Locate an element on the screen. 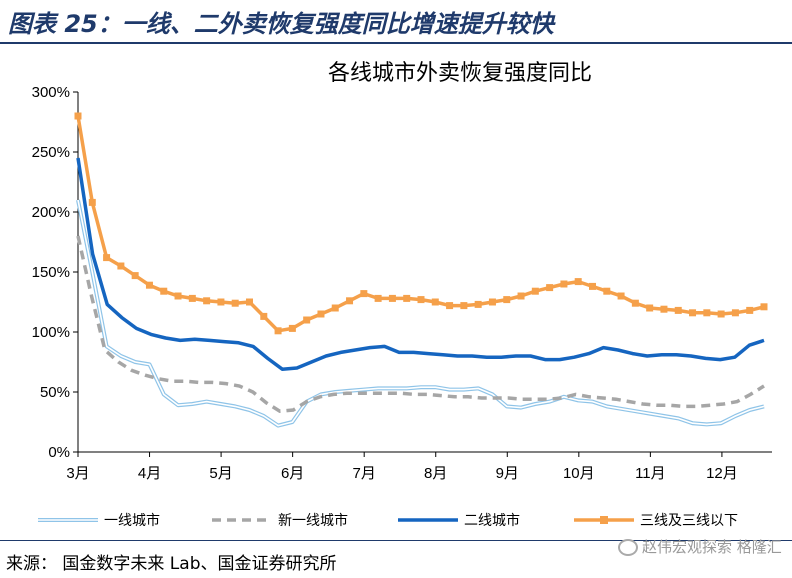 This screenshot has width=792, height=578. x-tick-label: 12月 is located at coordinates (722, 473).